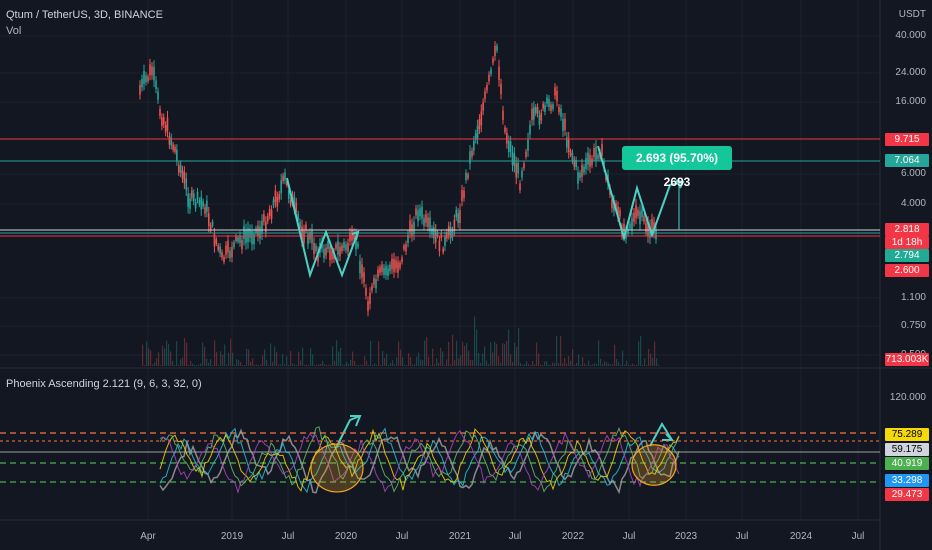  I want to click on indicator-line, so click(419, 460).